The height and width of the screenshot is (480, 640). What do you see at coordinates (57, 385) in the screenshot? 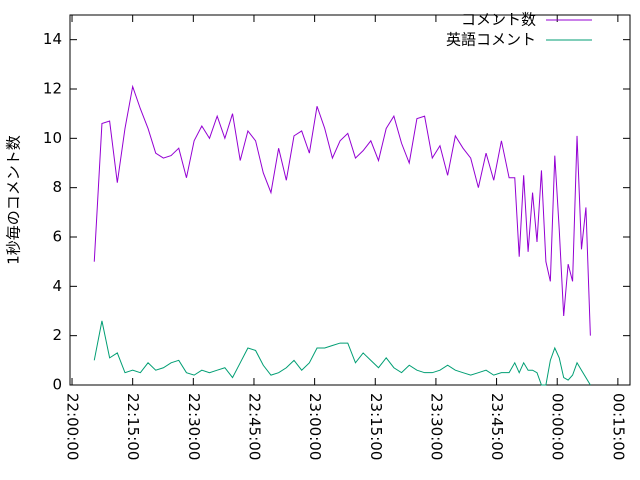
I see `y-tick-label: 0` at bounding box center [57, 385].